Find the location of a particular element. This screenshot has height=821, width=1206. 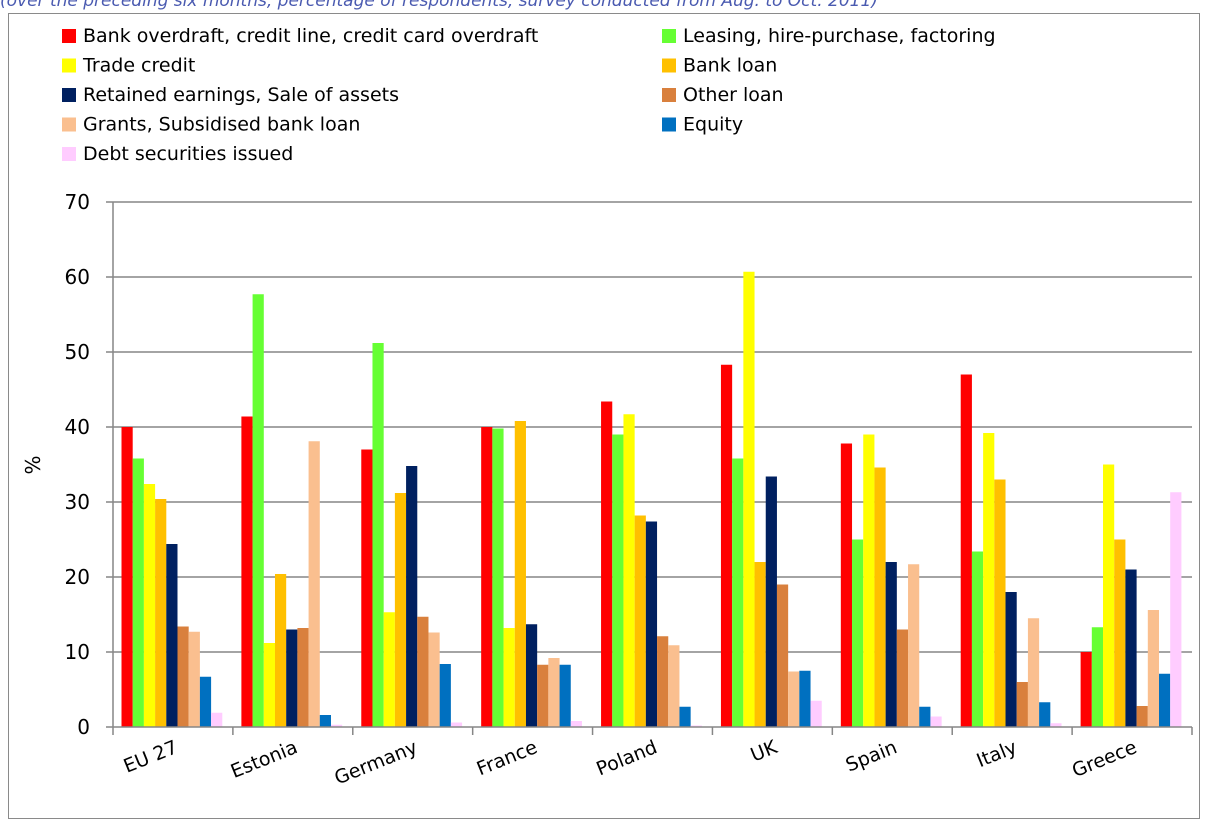

y-axis-title: % is located at coordinates (33, 464).